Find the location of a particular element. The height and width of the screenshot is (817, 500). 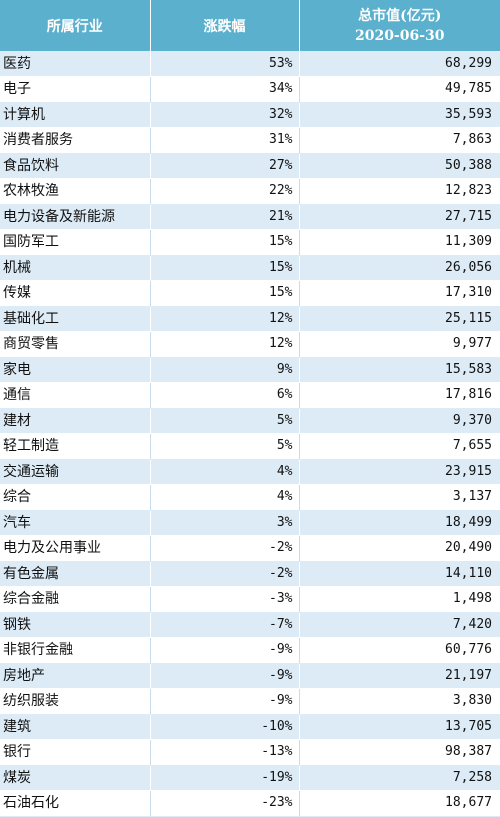

market-cap-cell: 7,420 is located at coordinates (399, 625).